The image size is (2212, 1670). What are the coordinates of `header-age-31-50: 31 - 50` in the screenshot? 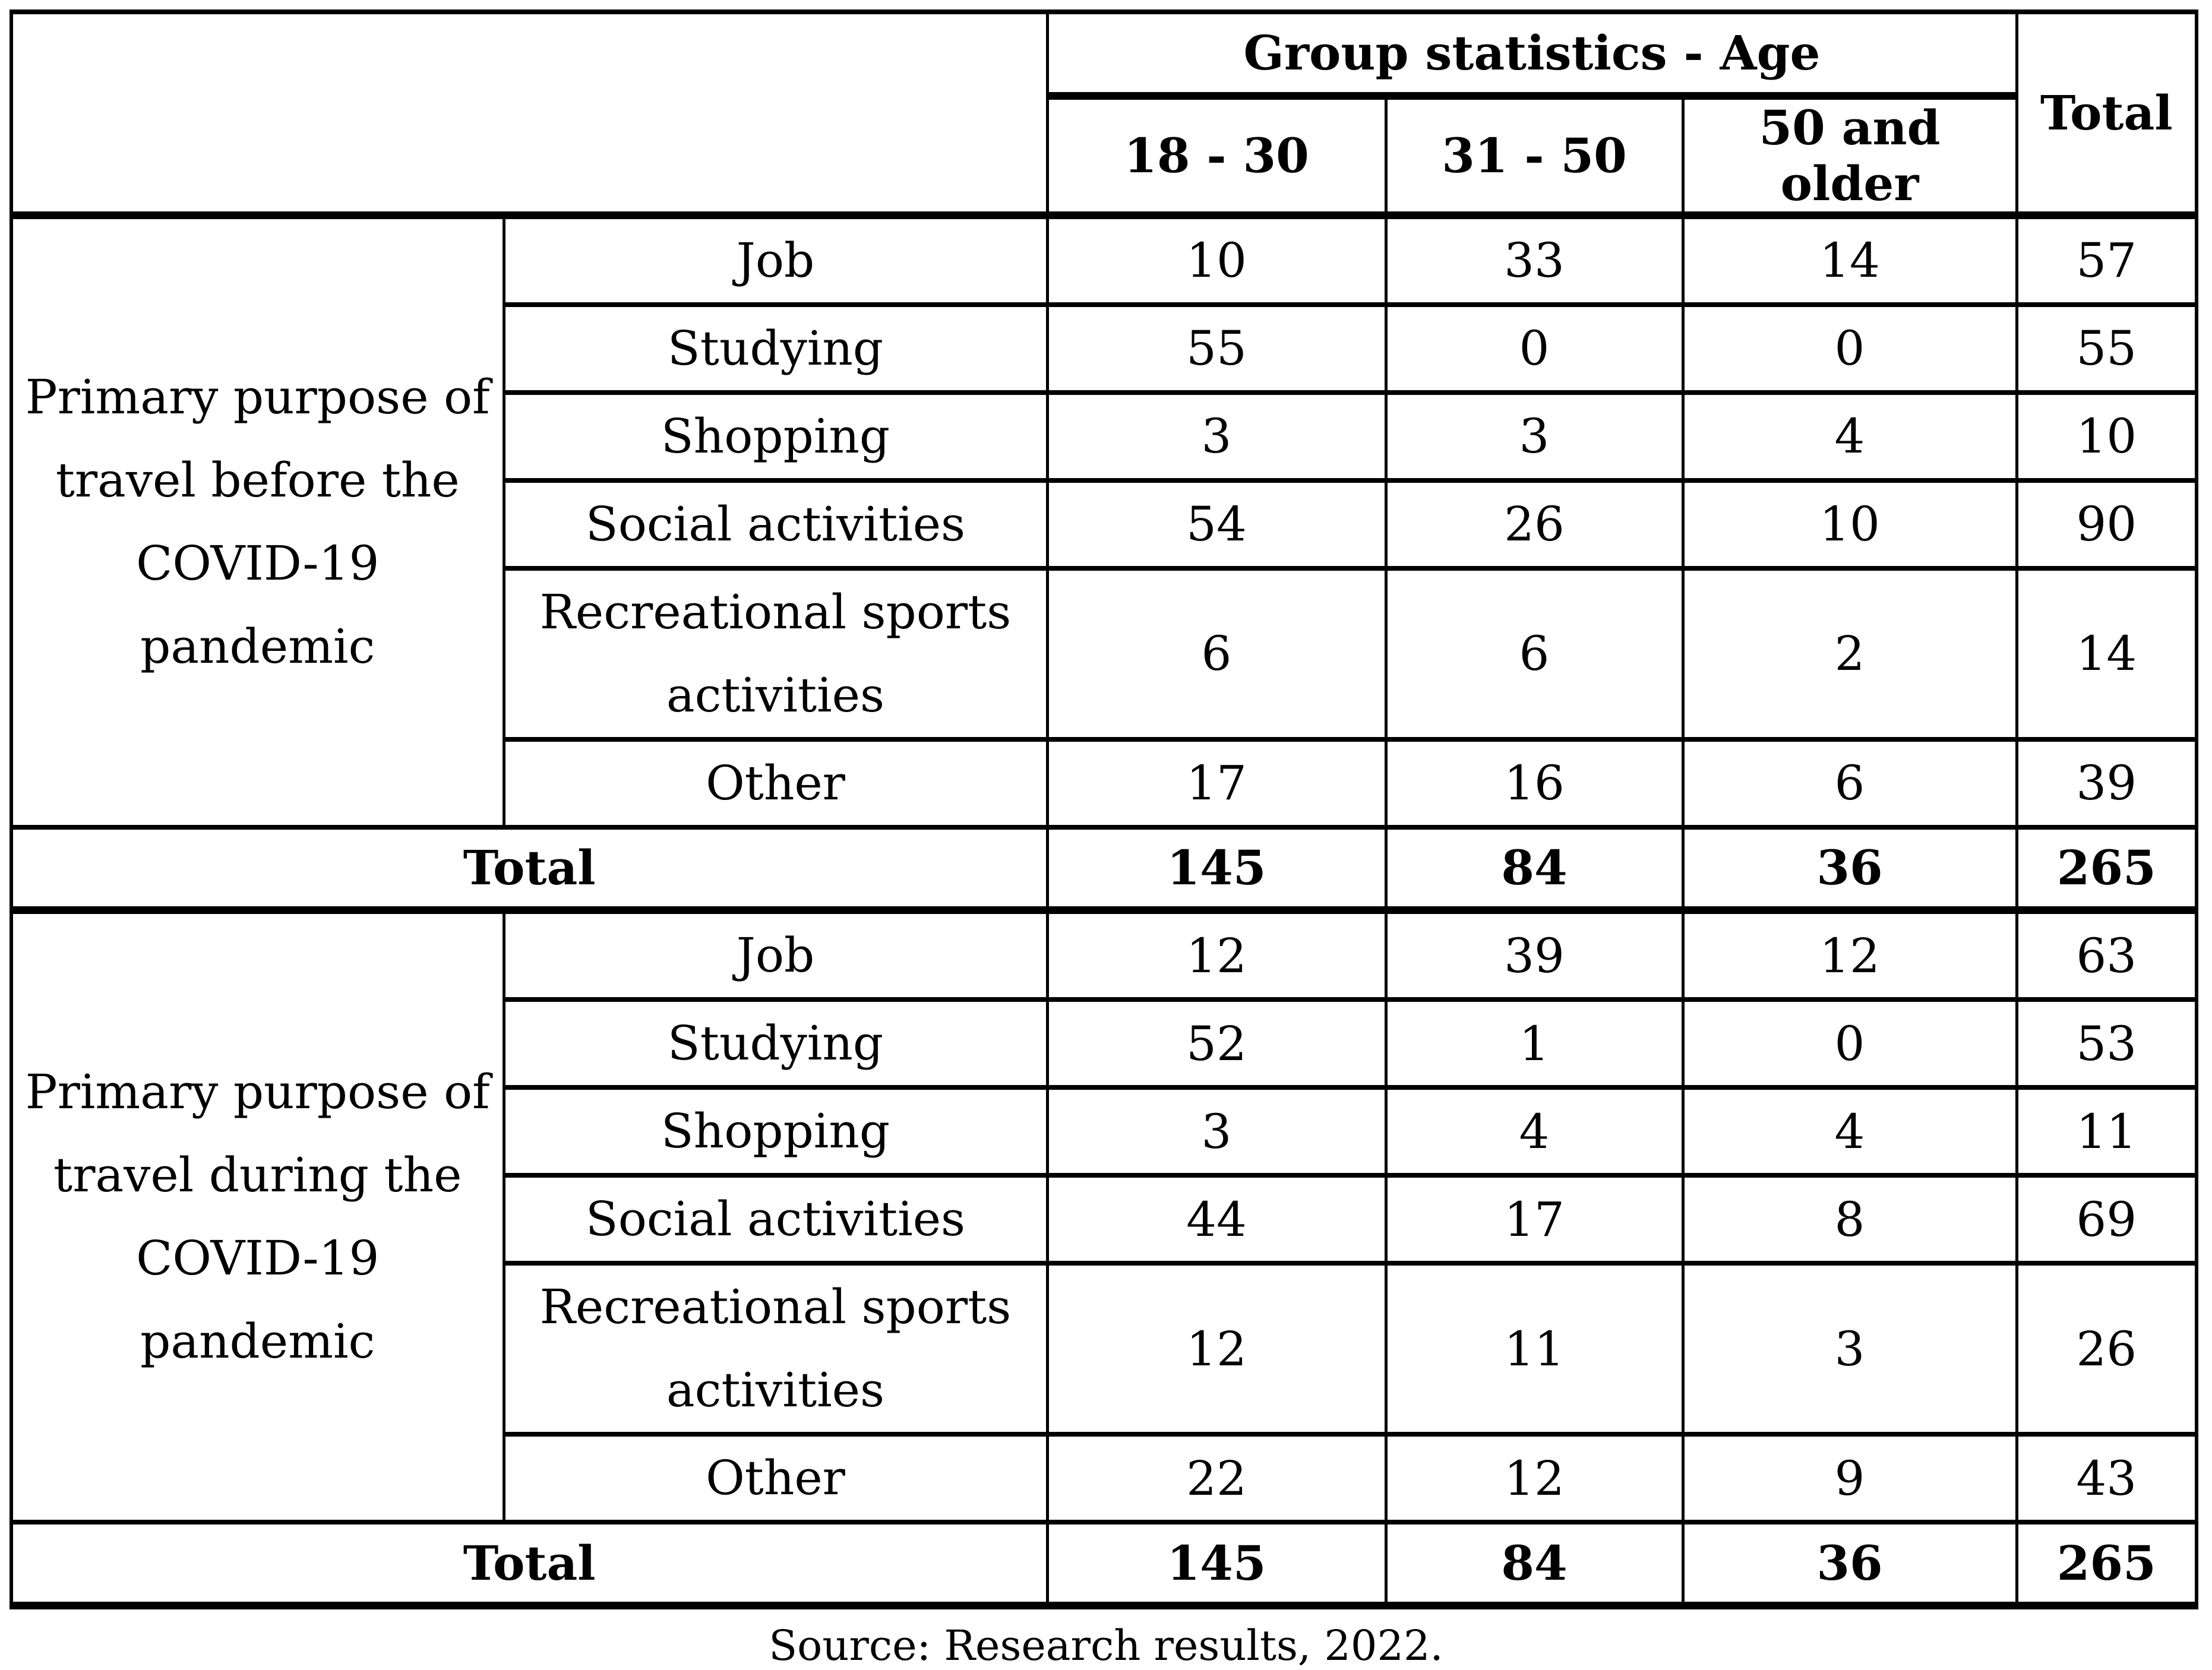 It's located at (1535, 156).